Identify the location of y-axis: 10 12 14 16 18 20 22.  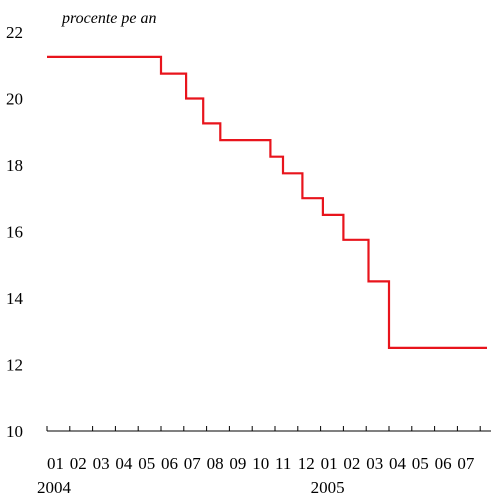
(15, 232).